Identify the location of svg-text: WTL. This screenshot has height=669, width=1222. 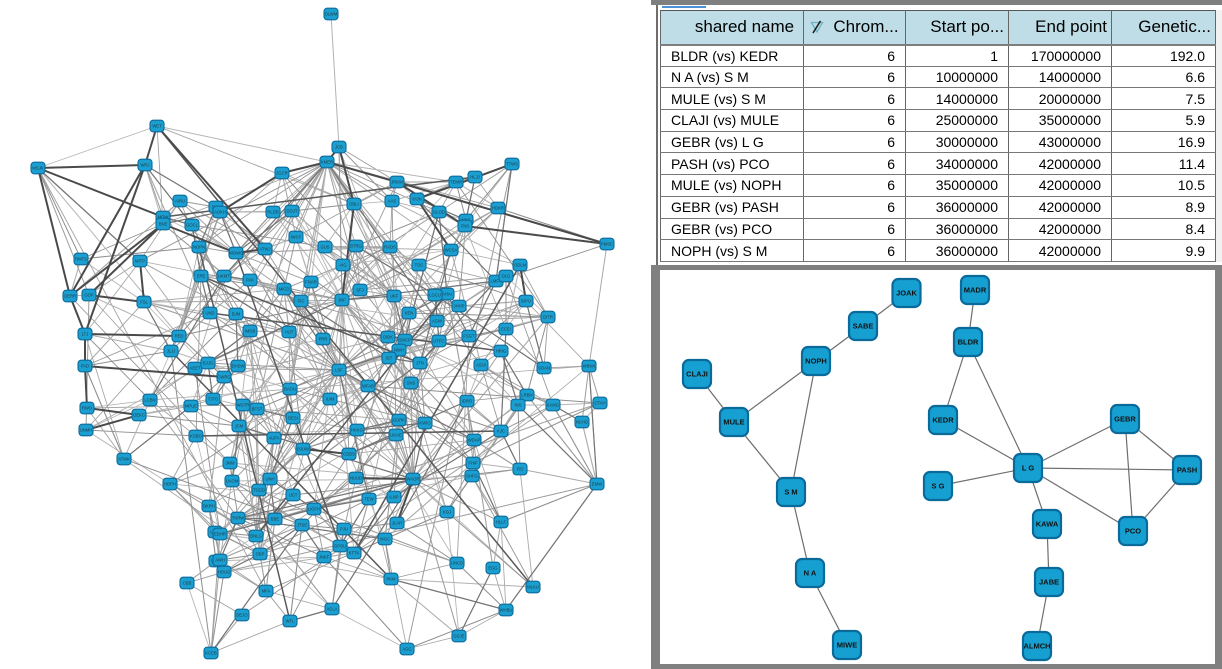
(291, 621).